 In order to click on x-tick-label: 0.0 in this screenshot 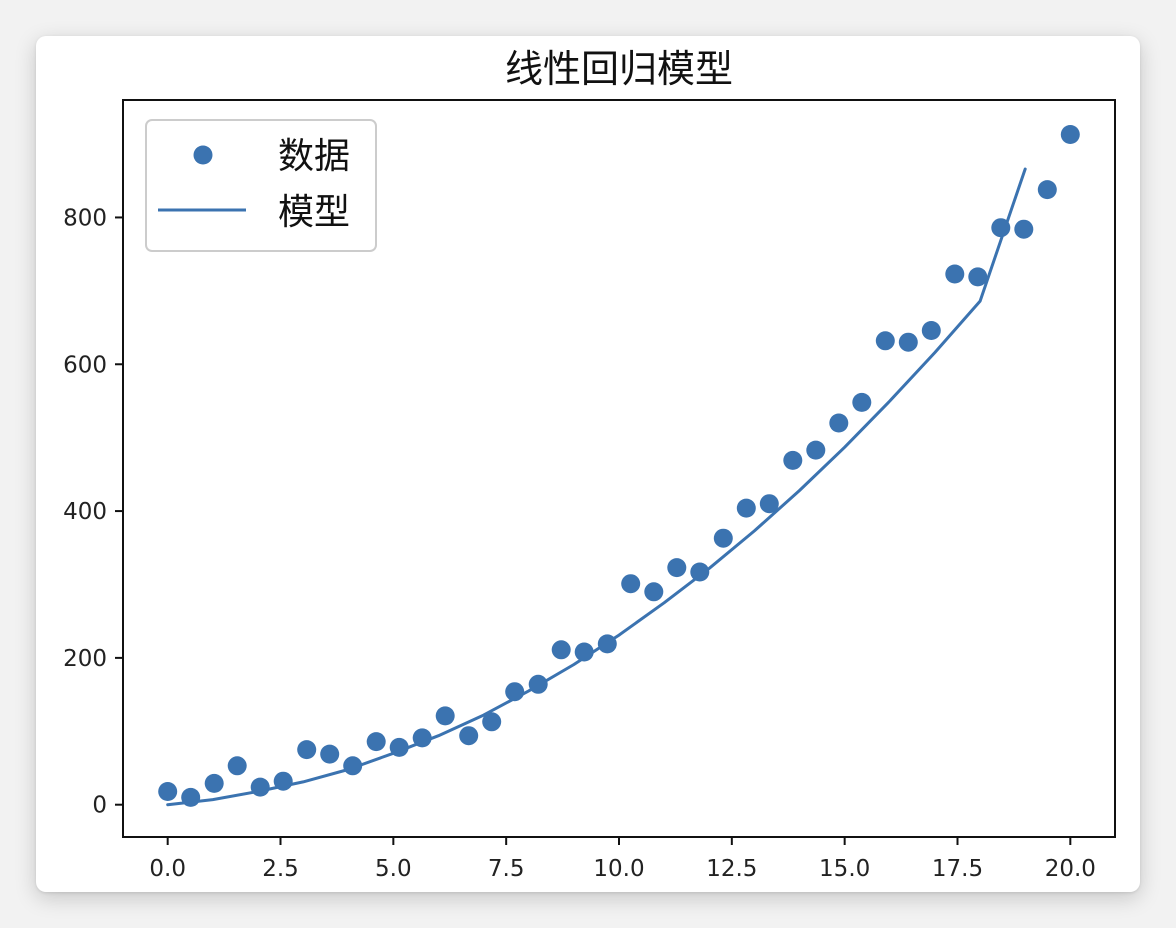, I will do `click(167, 869)`.